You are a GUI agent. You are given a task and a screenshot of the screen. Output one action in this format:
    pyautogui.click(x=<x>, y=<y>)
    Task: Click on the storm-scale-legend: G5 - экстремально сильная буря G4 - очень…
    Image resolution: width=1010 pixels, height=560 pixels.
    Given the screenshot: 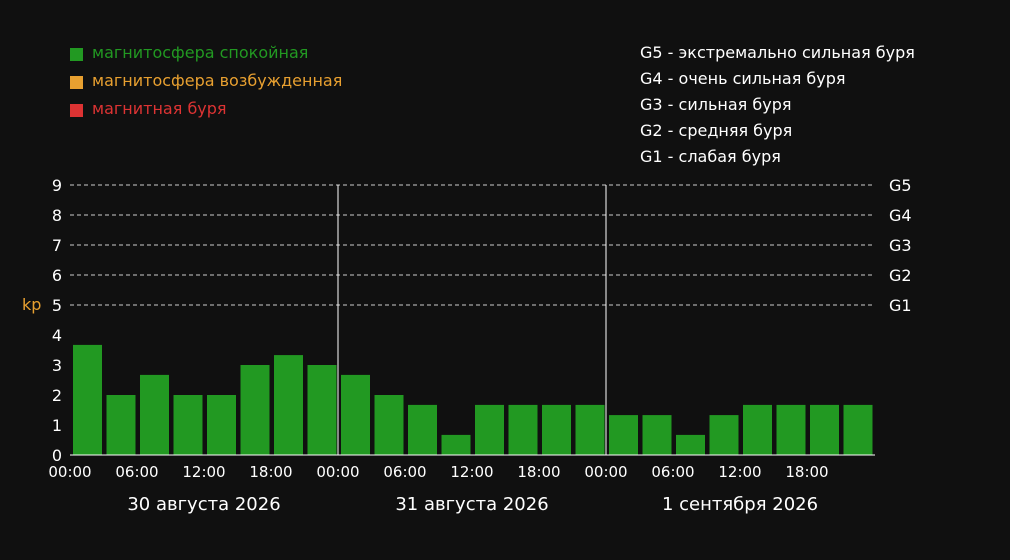 What is the action you would take?
    pyautogui.click(x=777, y=104)
    